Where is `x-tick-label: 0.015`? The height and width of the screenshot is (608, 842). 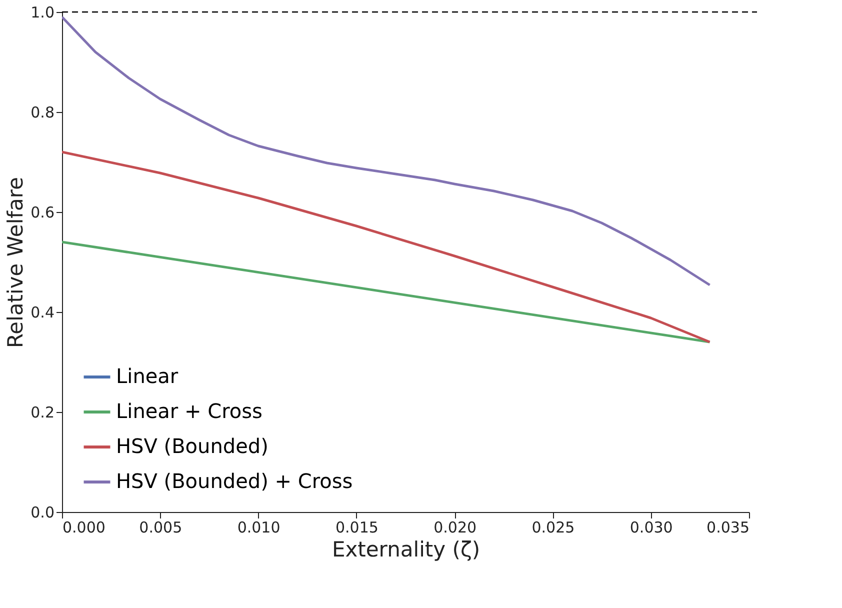 x-tick-label: 0.015 is located at coordinates (356, 527).